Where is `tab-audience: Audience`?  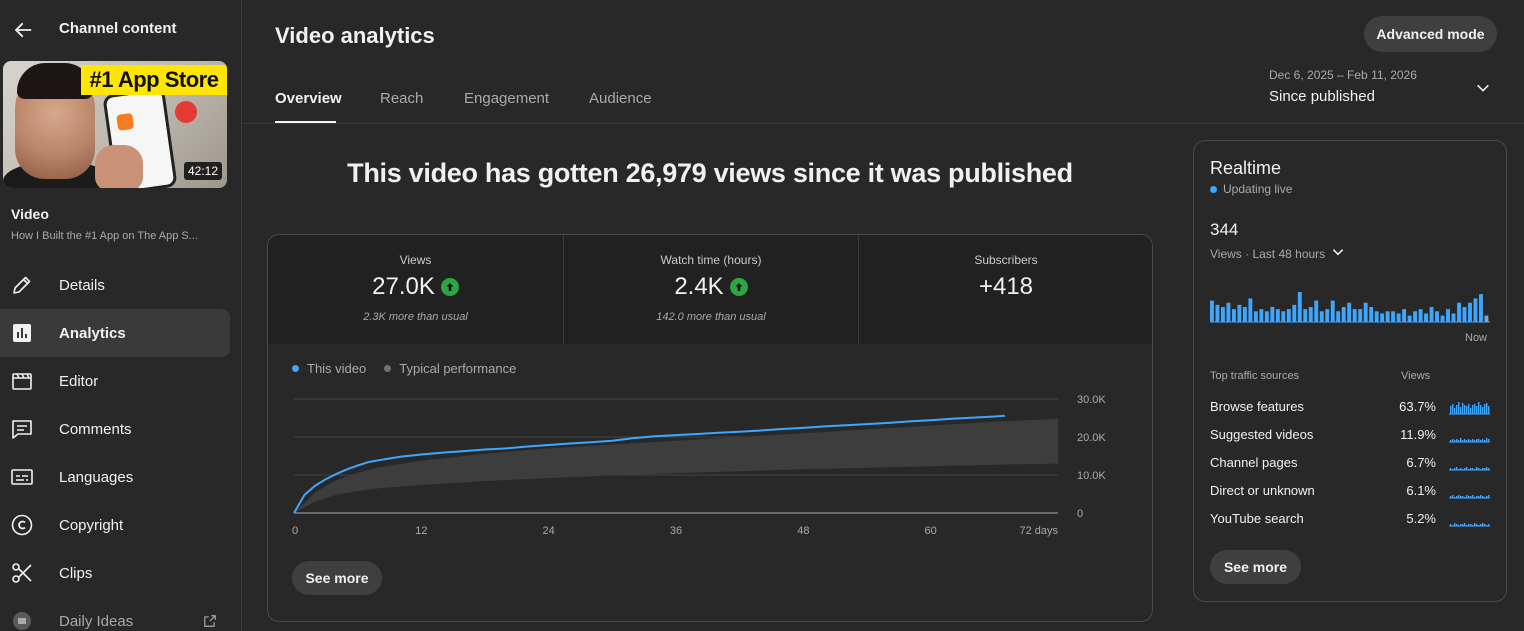
tab-audience: Audience is located at coordinates (620, 98).